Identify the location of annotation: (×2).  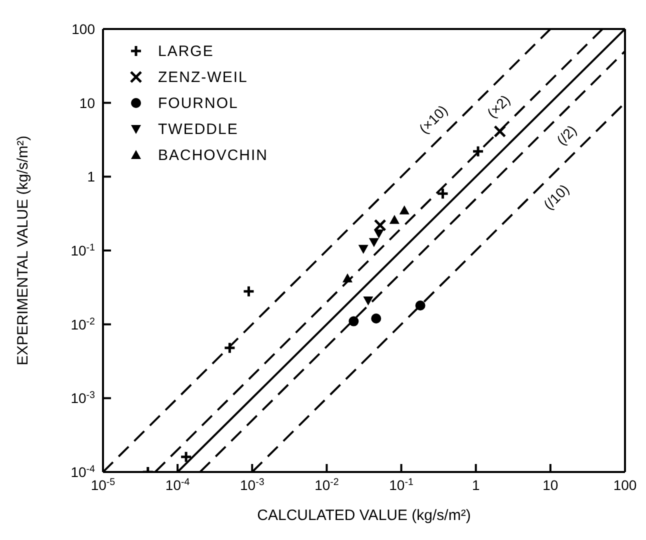
(499, 106).